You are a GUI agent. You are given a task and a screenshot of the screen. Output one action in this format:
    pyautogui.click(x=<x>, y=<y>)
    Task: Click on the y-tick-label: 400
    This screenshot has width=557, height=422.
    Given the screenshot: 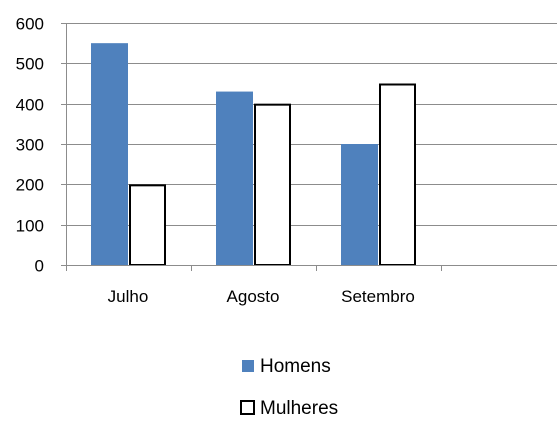 What is the action you would take?
    pyautogui.click(x=30, y=105)
    